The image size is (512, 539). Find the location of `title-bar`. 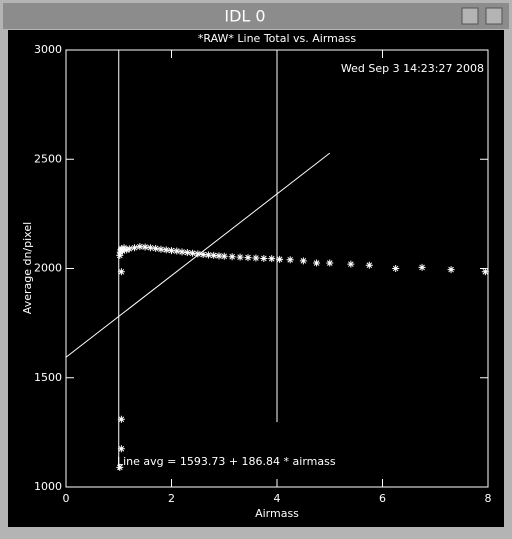

title-bar is located at coordinates (256, 16).